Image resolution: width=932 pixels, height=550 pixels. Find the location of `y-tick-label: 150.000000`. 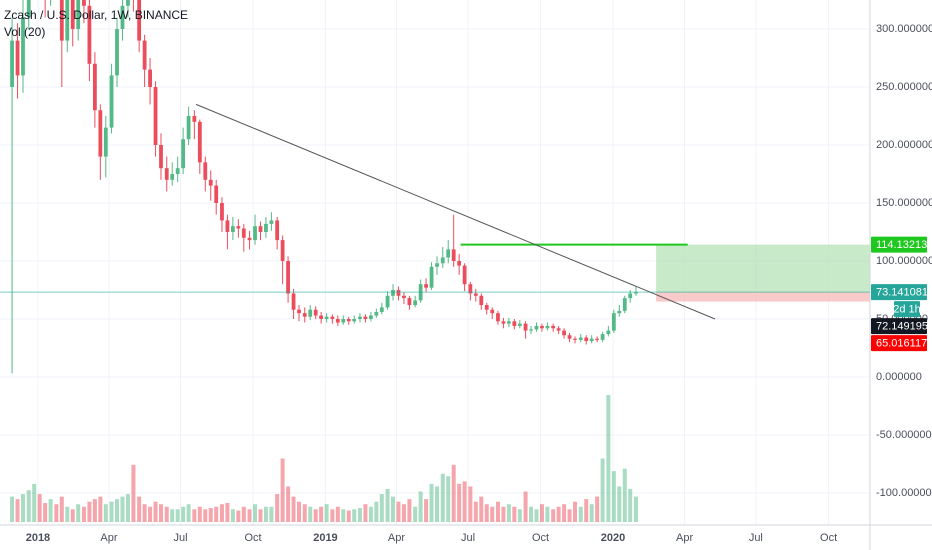

y-tick-label: 150.000000 is located at coordinates (904, 203).